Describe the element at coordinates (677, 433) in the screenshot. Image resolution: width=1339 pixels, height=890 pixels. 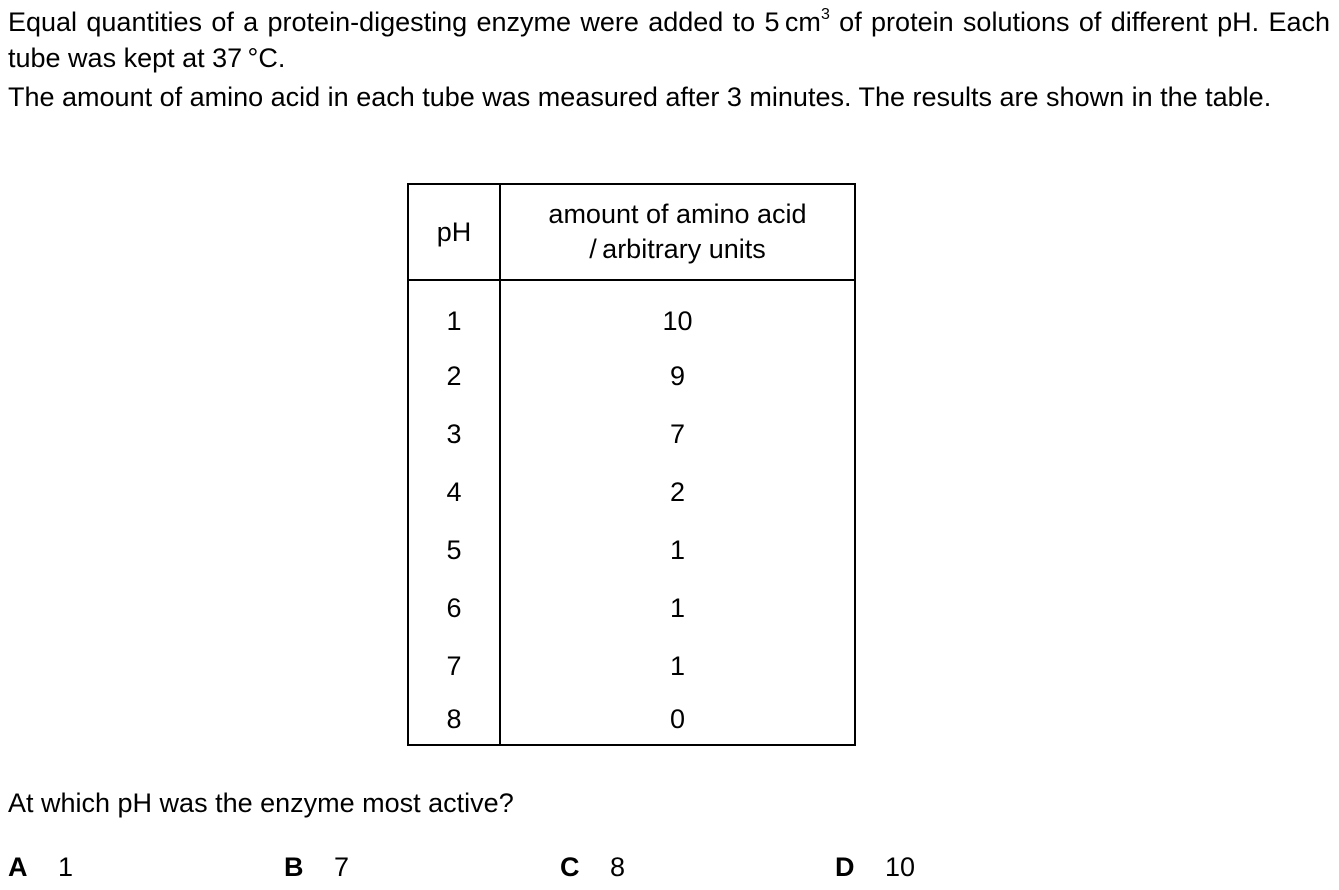
I see `amount-cell: 7` at that location.